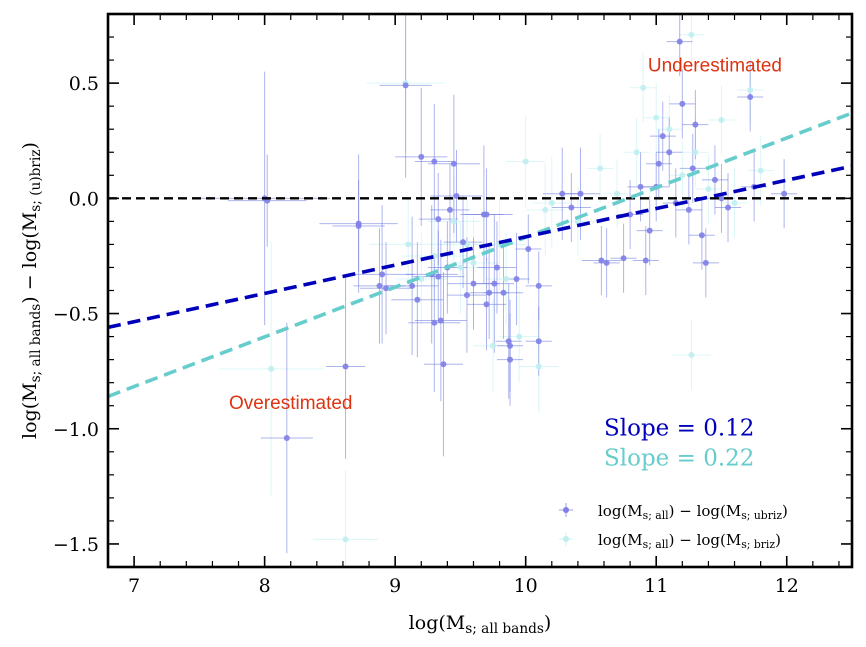 This screenshot has width=866, height=647. I want to click on y-axis-label: log(Ms; all bands) − log(Ms; (u)briz), so click(31, 290).